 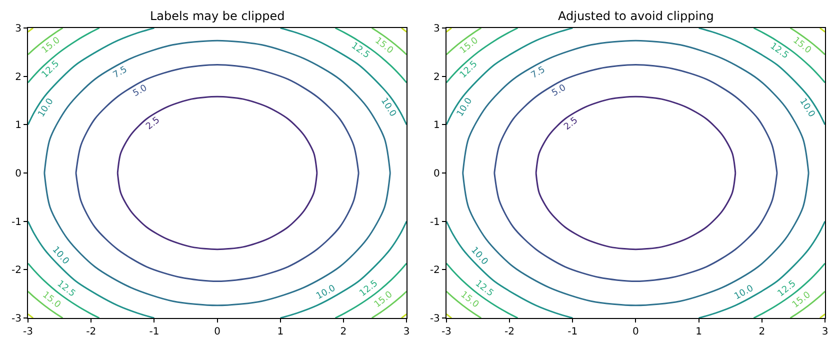 What do you see at coordinates (779, 51) in the screenshot?
I see `annotation: 12.5` at bounding box center [779, 51].